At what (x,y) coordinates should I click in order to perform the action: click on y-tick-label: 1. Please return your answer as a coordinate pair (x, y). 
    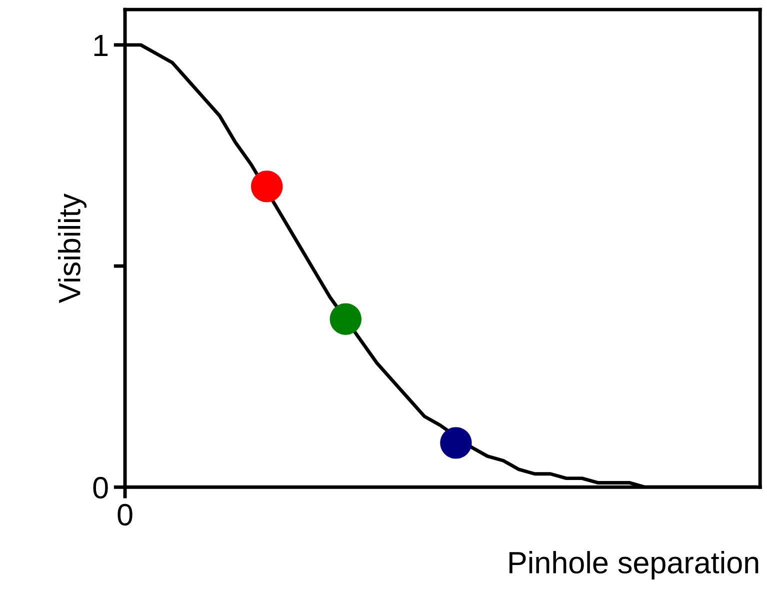
    Looking at the image, I should click on (101, 45).